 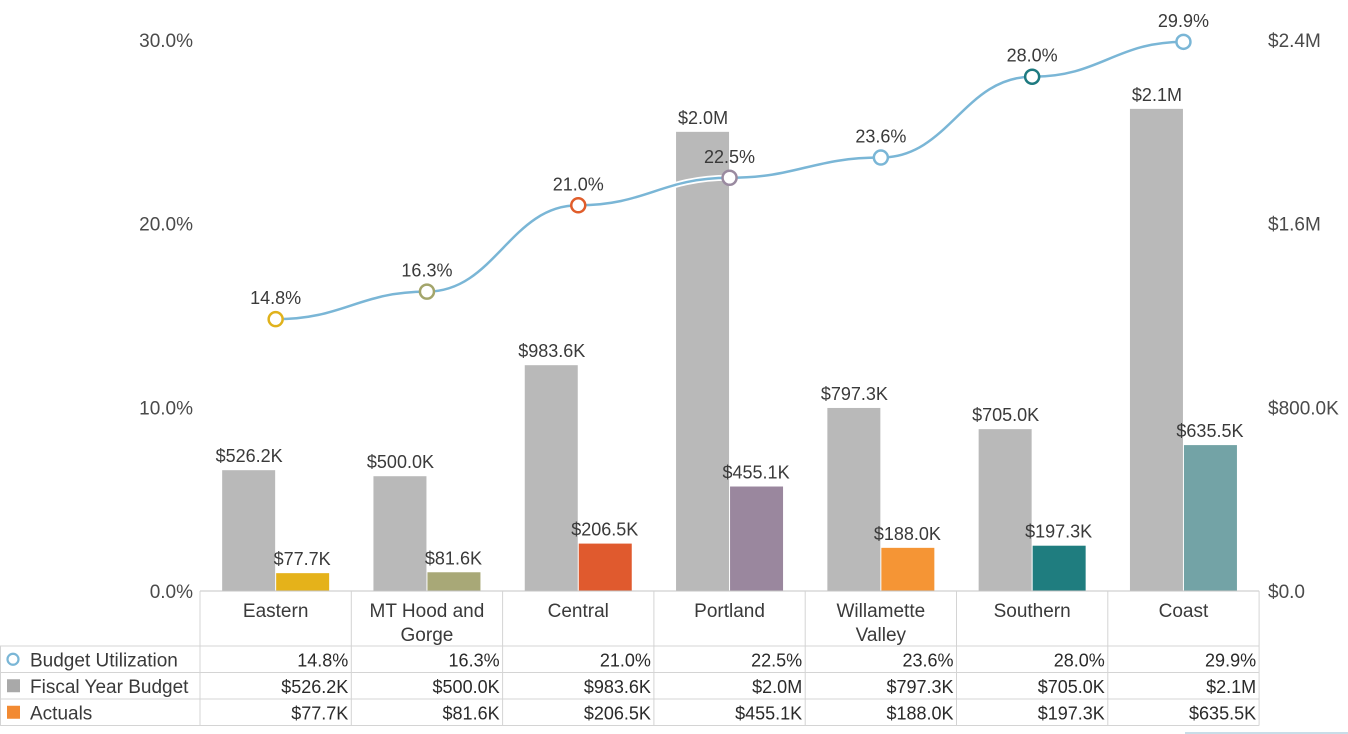 I want to click on actuals-bar-label: $455.1K, so click(x=756, y=473).